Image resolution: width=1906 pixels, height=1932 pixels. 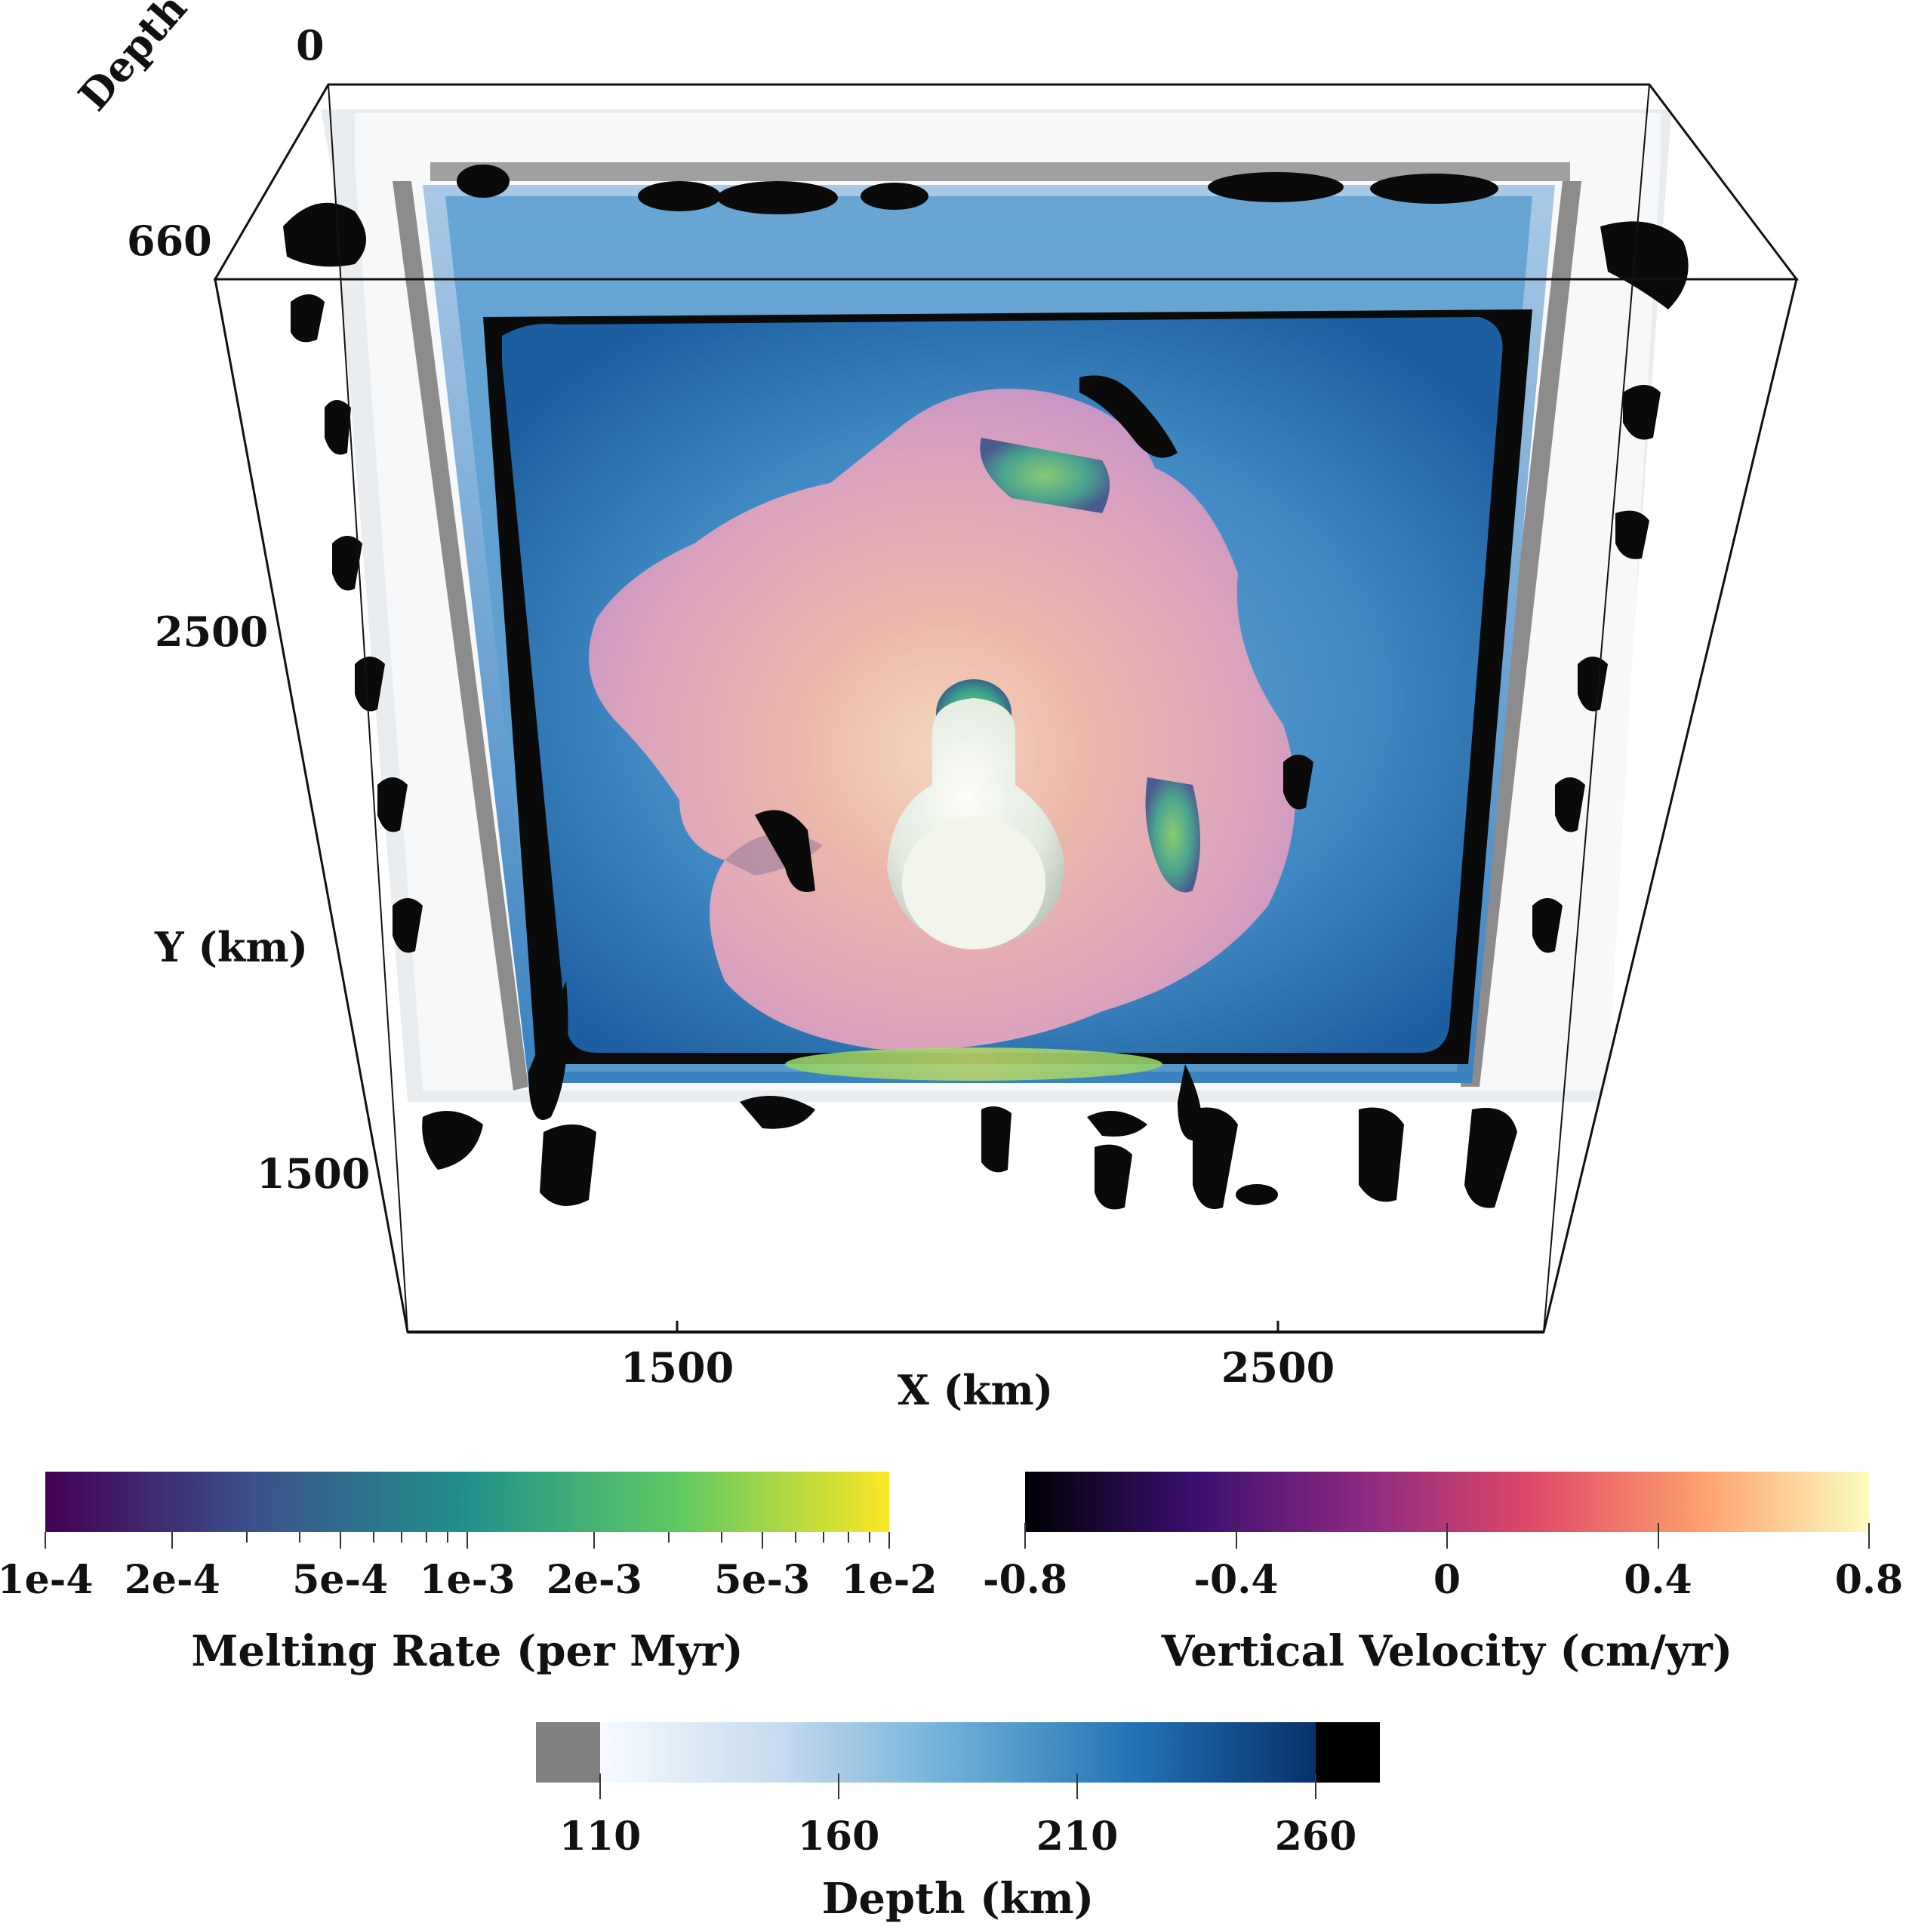 I want to click on depth-colorbar, so click(x=958, y=1752).